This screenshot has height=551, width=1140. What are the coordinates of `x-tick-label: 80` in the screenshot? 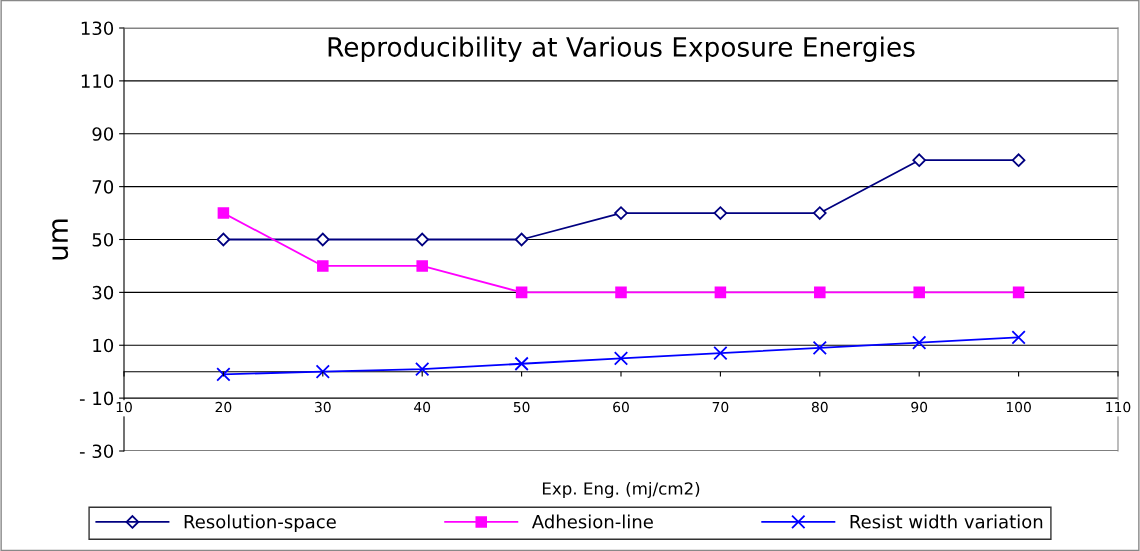 It's located at (819, 407).